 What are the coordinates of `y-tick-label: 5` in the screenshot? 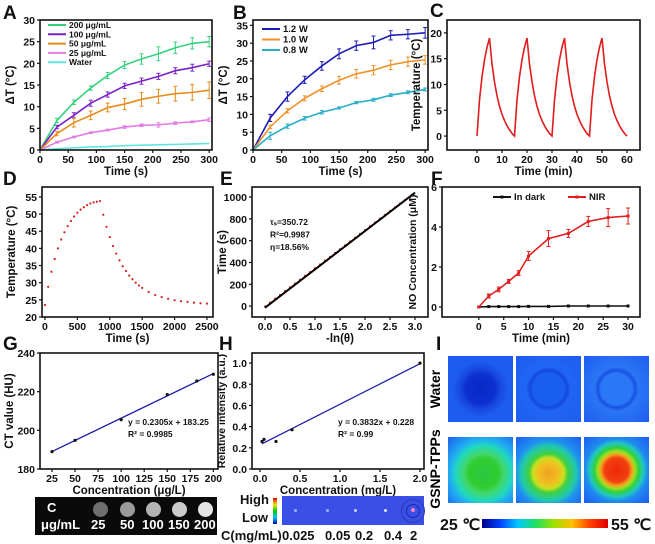 It's located at (245, 133).